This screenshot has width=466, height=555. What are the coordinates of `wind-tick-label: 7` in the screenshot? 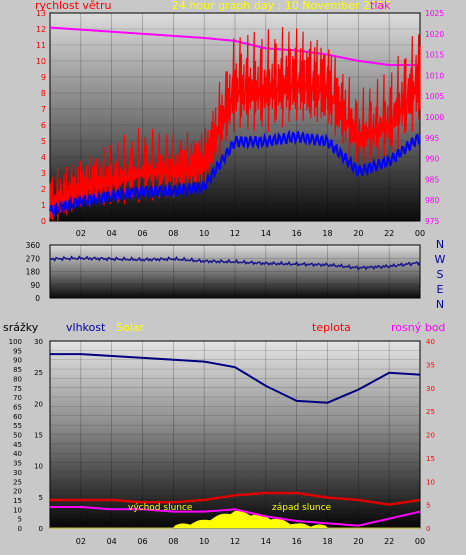 It's located at (43, 109).